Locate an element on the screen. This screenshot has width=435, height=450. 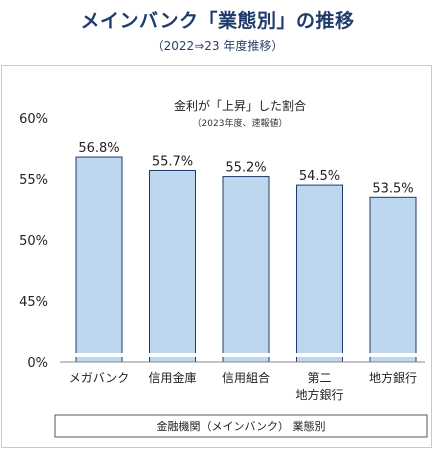
x-axis-title-box is located at coordinates (241, 426).